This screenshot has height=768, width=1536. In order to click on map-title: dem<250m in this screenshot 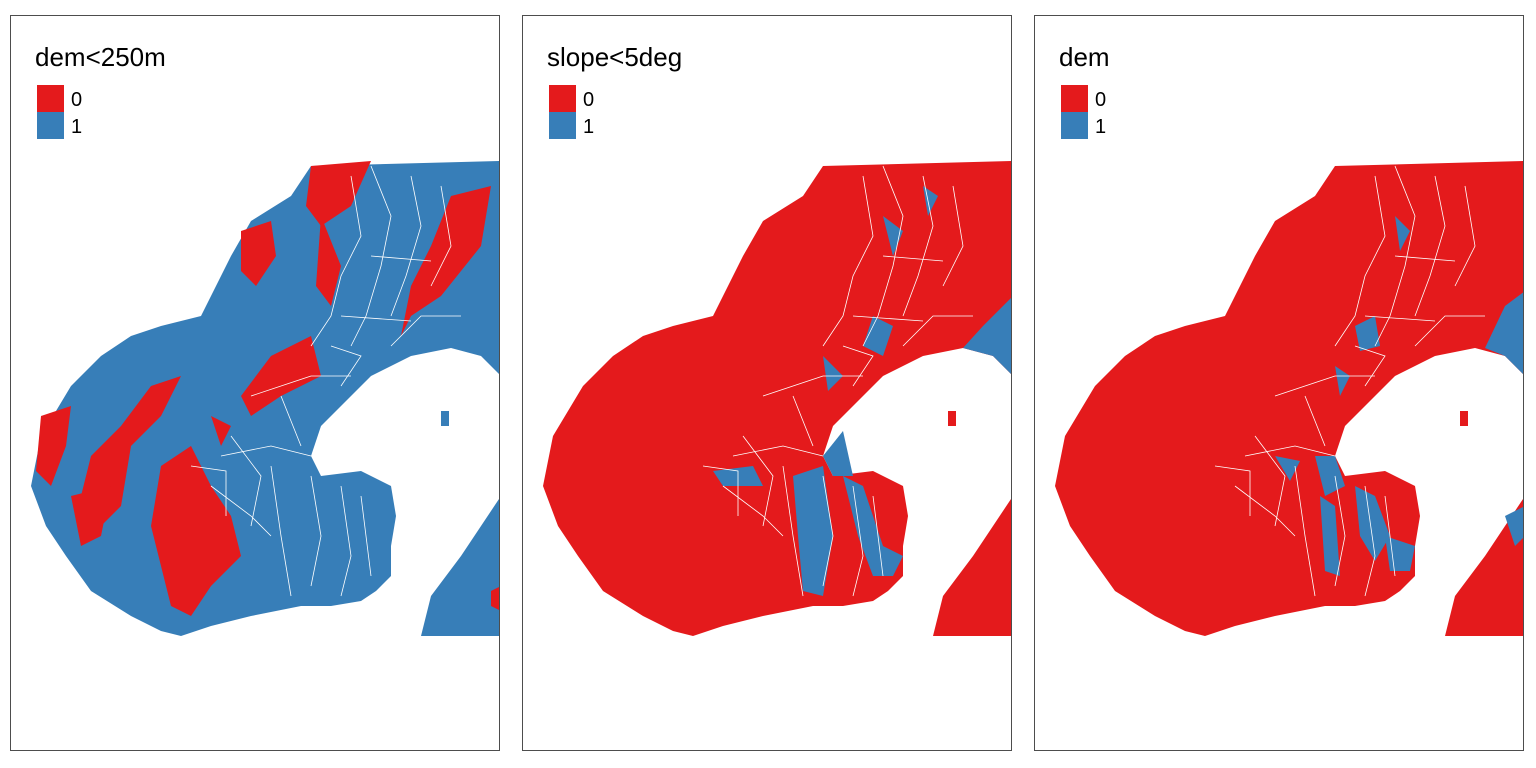, I will do `click(100, 57)`.